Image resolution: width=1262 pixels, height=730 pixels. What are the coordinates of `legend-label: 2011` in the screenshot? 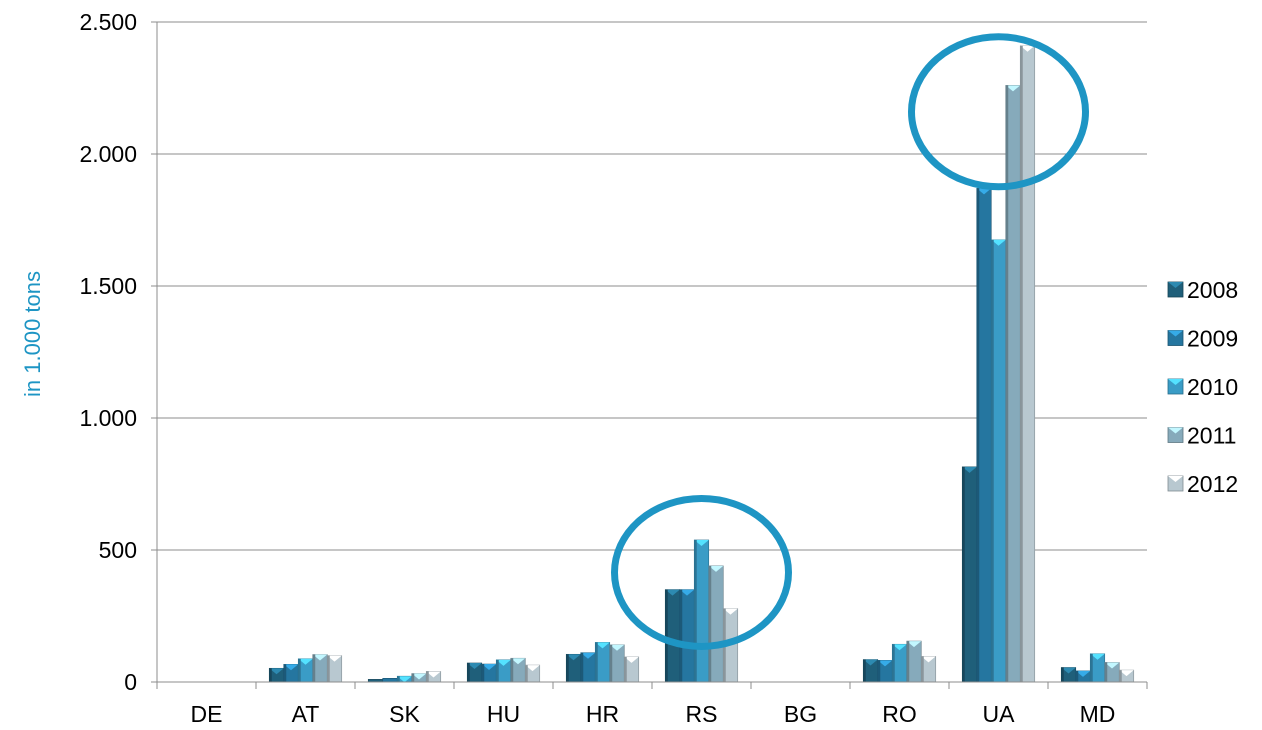 It's located at (1211, 436).